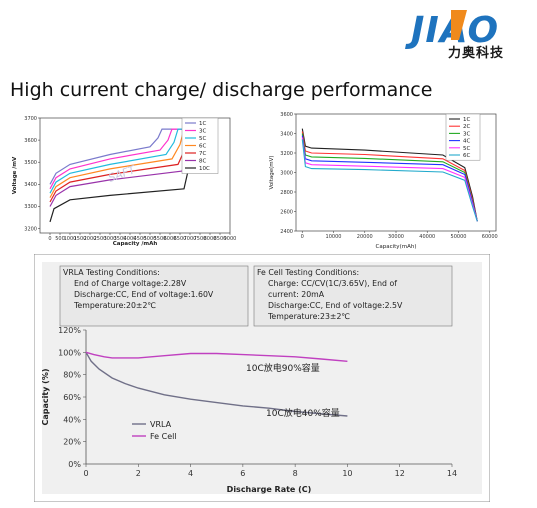 This screenshot has width=537, height=508. I want to click on y-tick-label: 0%, so click(74, 464).